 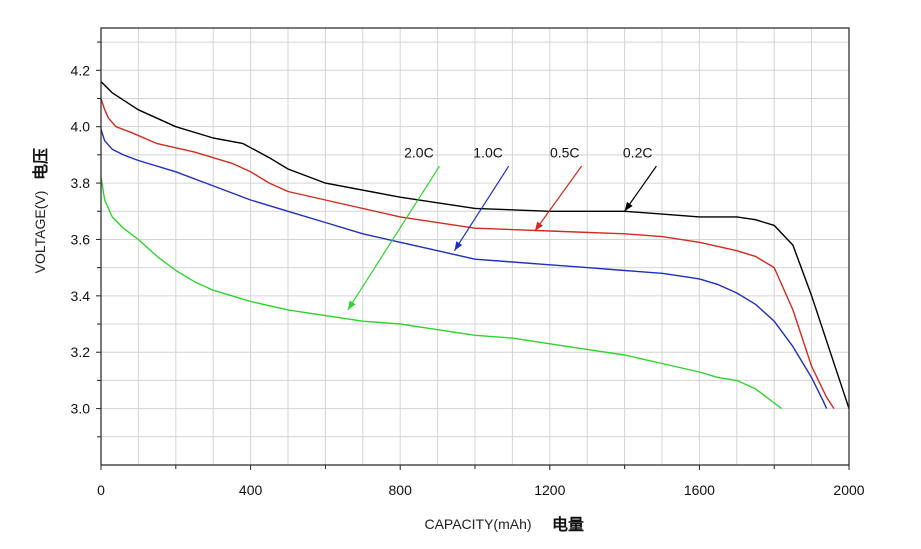 What do you see at coordinates (81, 239) in the screenshot?
I see `y-tick-label: 3.6` at bounding box center [81, 239].